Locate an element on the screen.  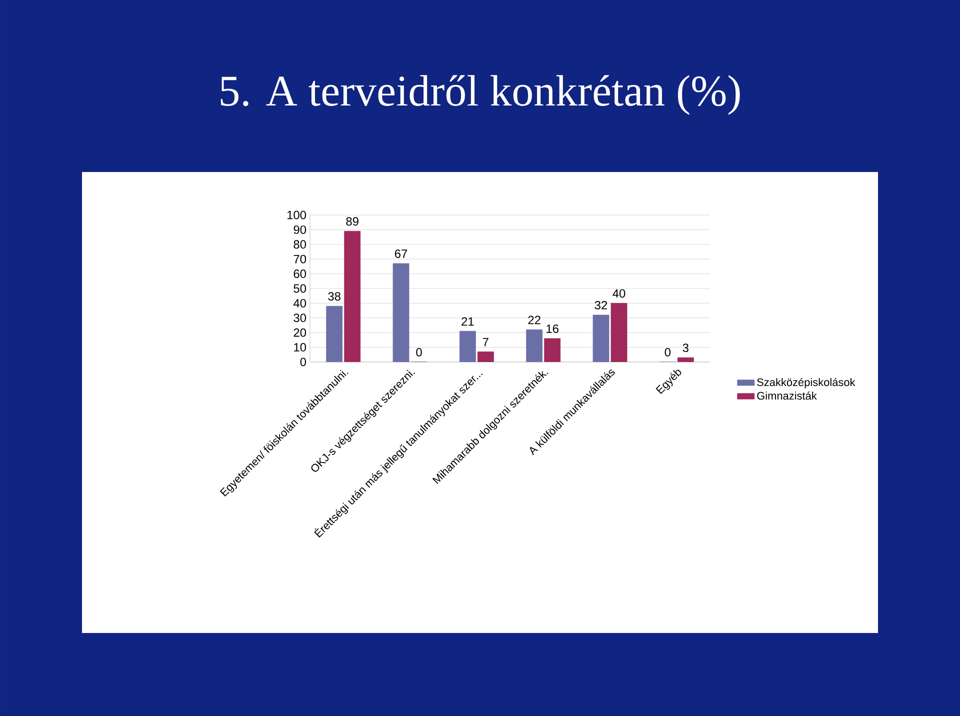
y-tick-label: 0 is located at coordinates (303, 362).